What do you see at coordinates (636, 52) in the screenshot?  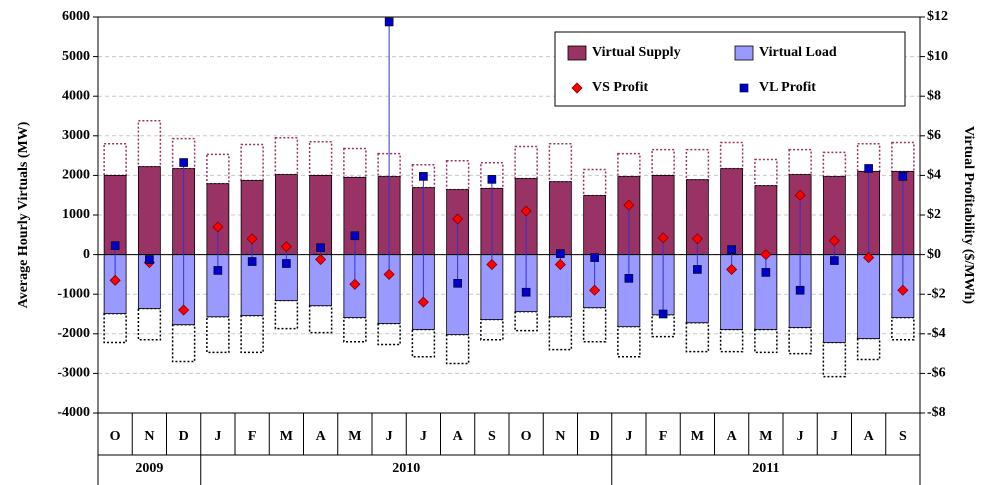 I see `legend-label: Virtual Supply` at bounding box center [636, 52].